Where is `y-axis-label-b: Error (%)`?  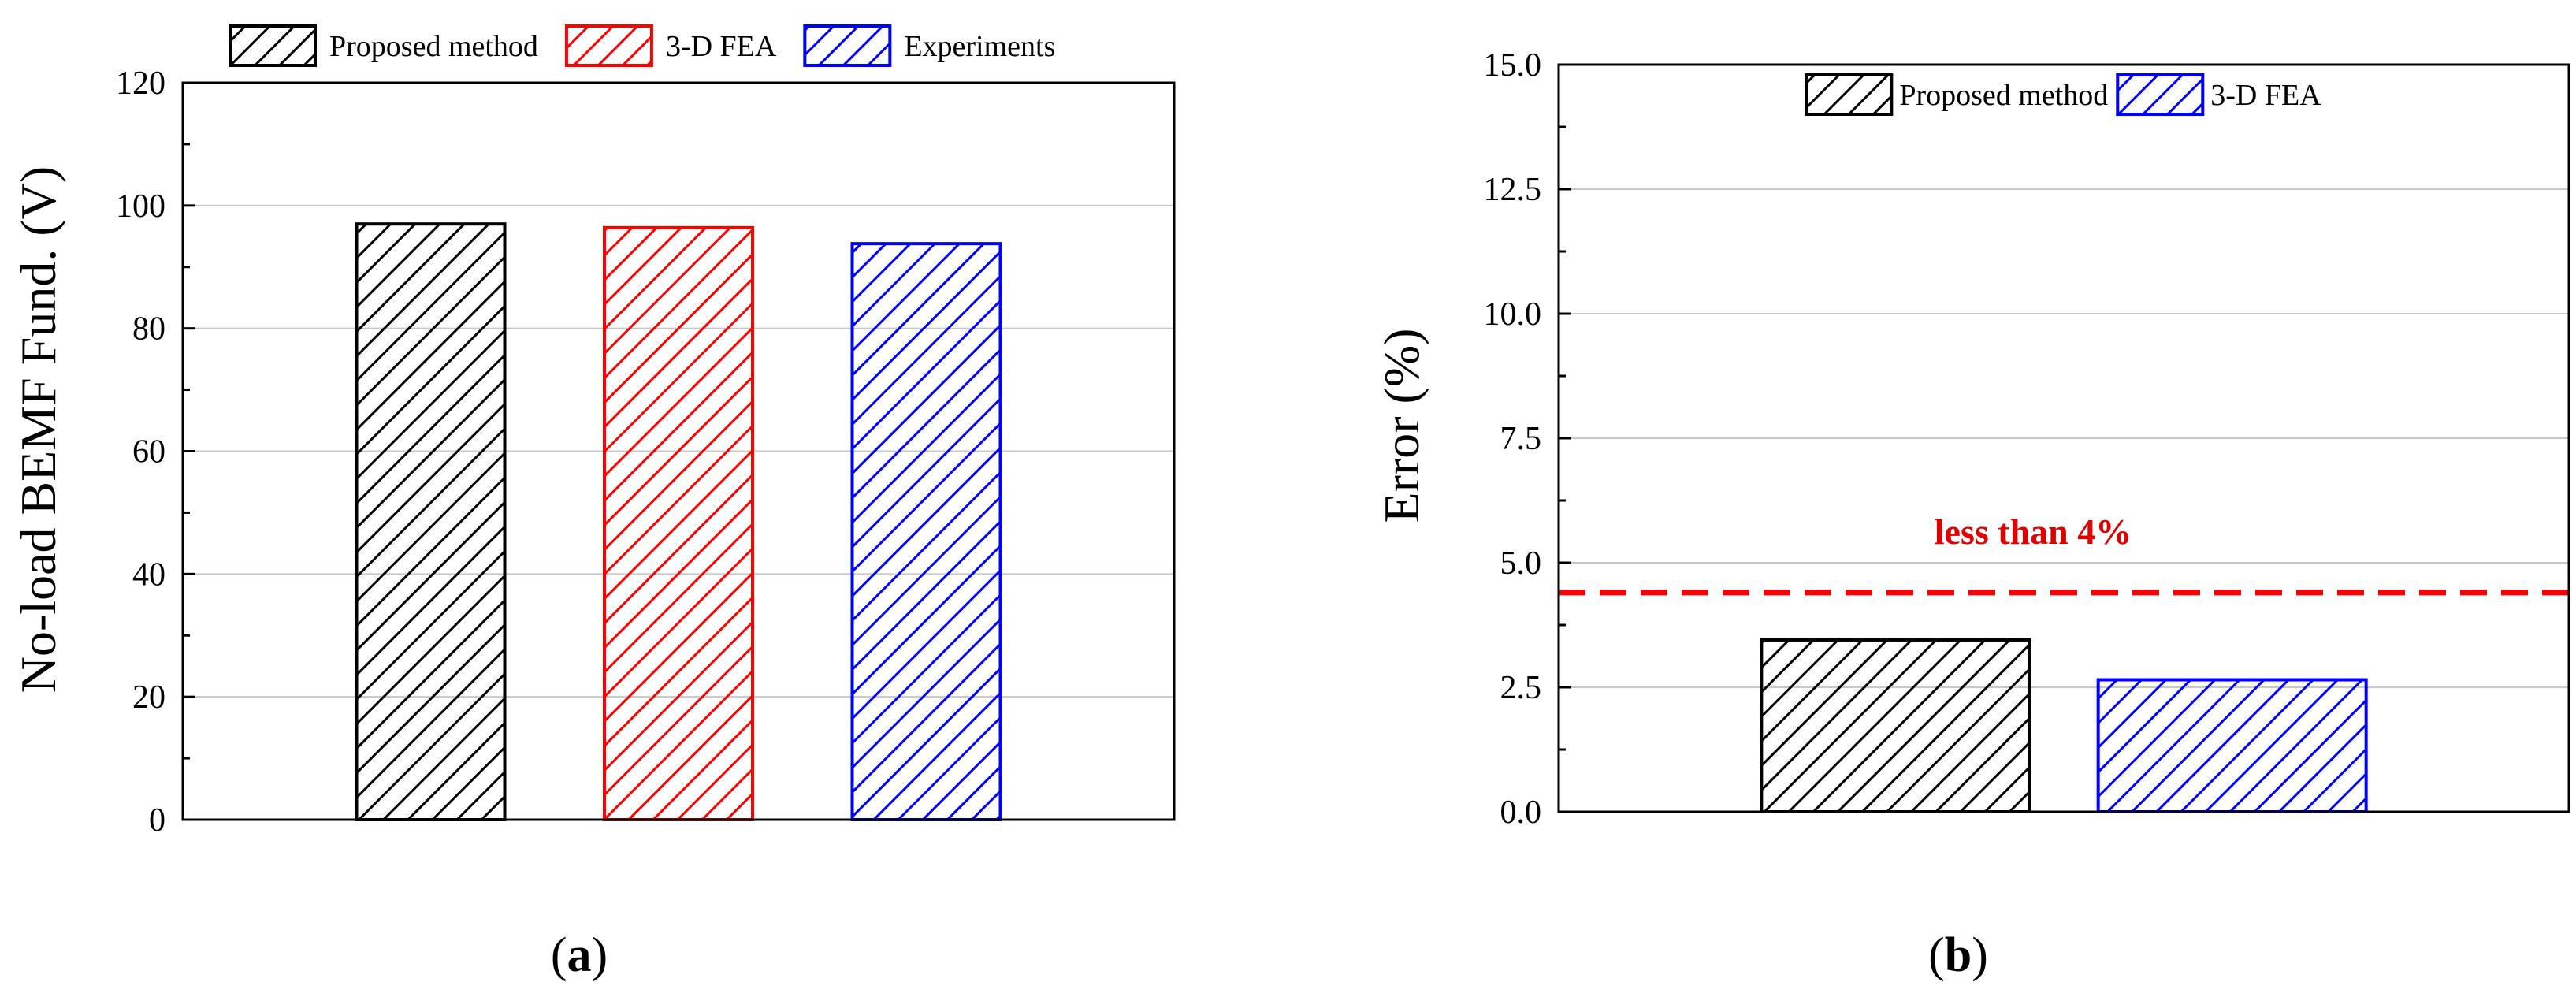
y-axis-label-b: Error (%) is located at coordinates (1401, 426).